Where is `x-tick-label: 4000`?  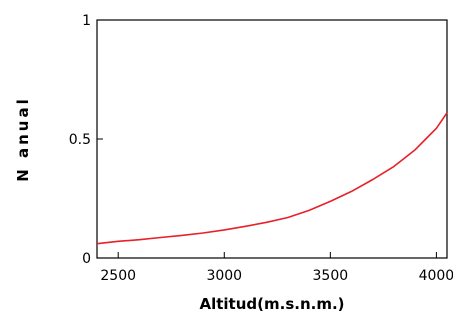
x-tick-label: 4000 is located at coordinates (436, 276).